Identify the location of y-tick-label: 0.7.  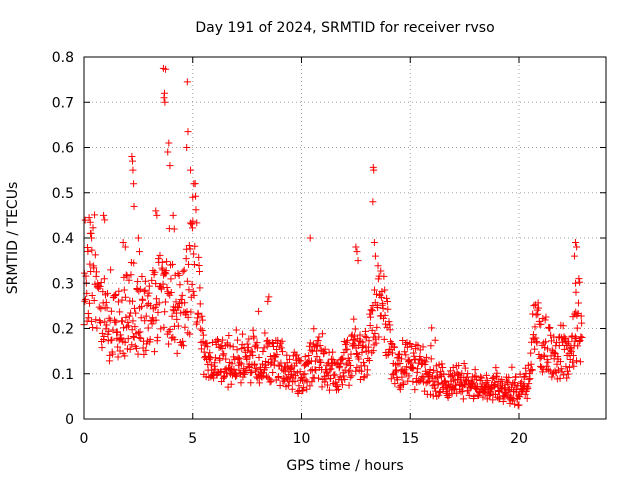
(63, 103).